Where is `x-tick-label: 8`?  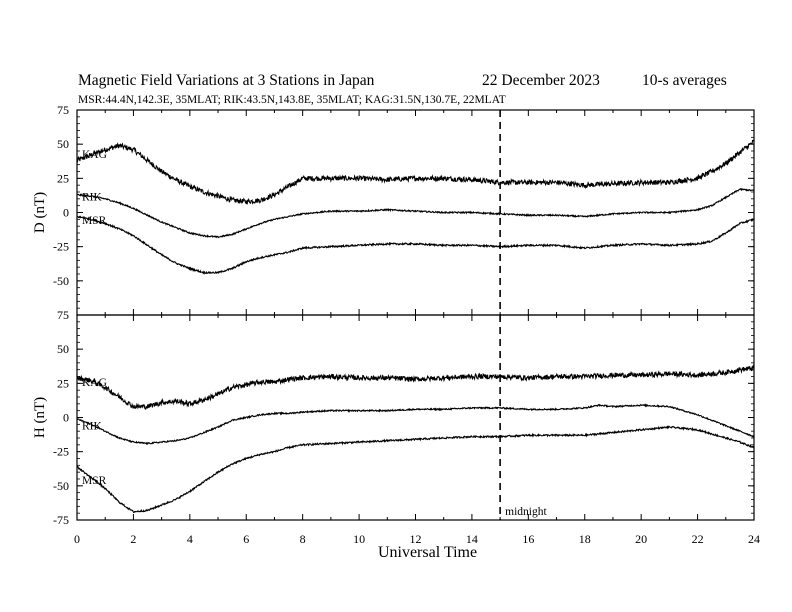
x-tick-label: 8 is located at coordinates (303, 539).